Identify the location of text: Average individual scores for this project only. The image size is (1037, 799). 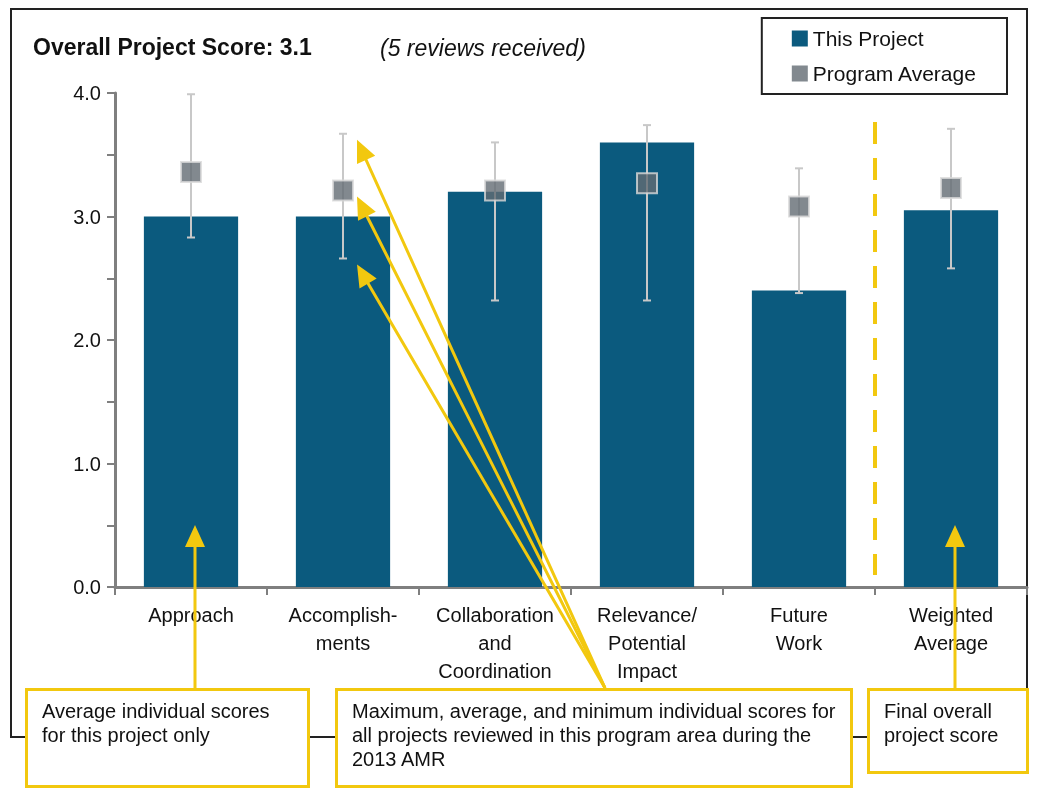
(167, 738).